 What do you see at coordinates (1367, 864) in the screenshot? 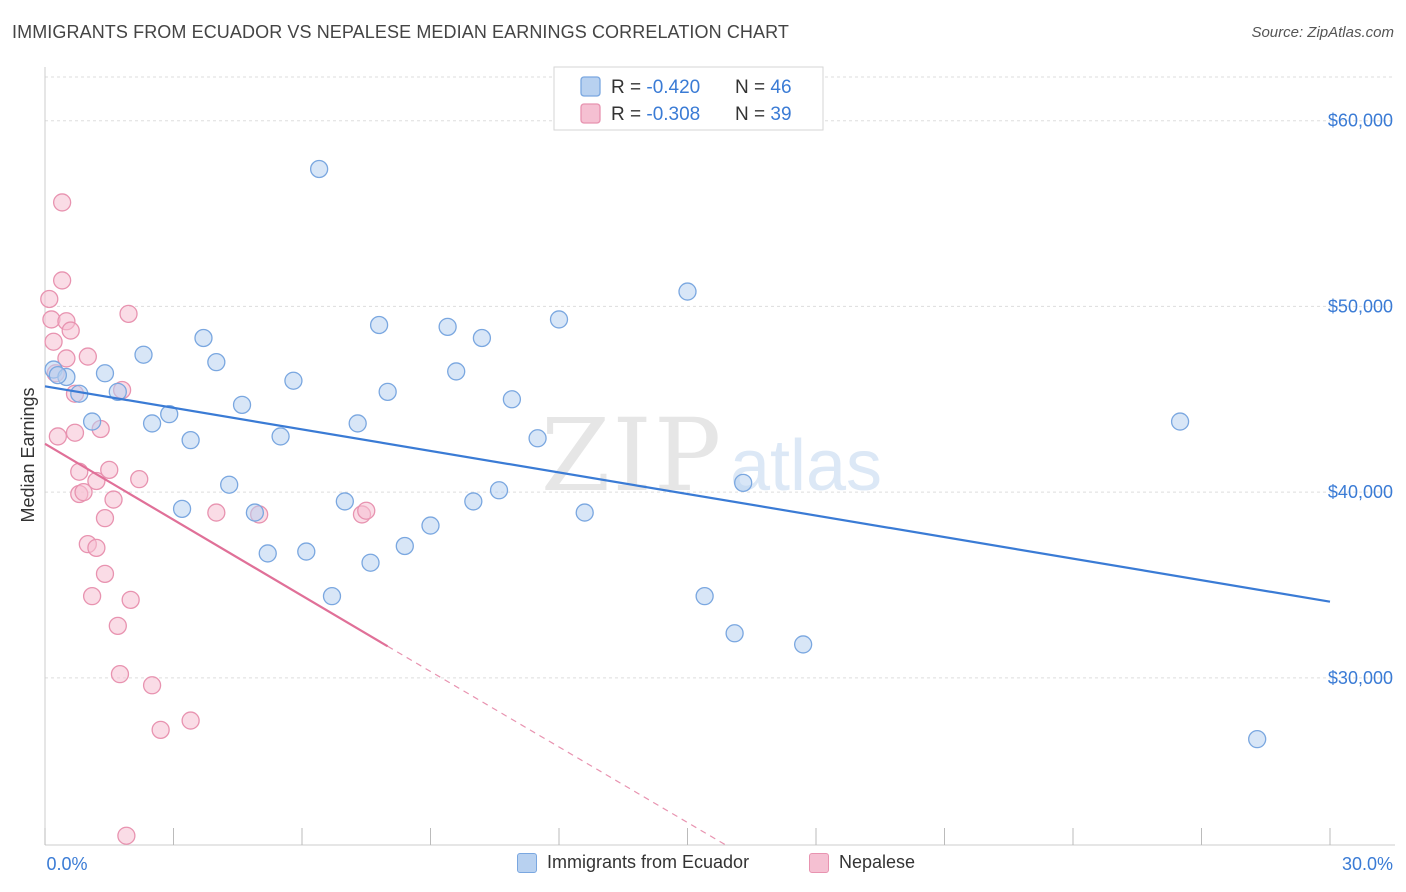
I see `x-tick-label-max: 30.0%` at bounding box center [1367, 864].